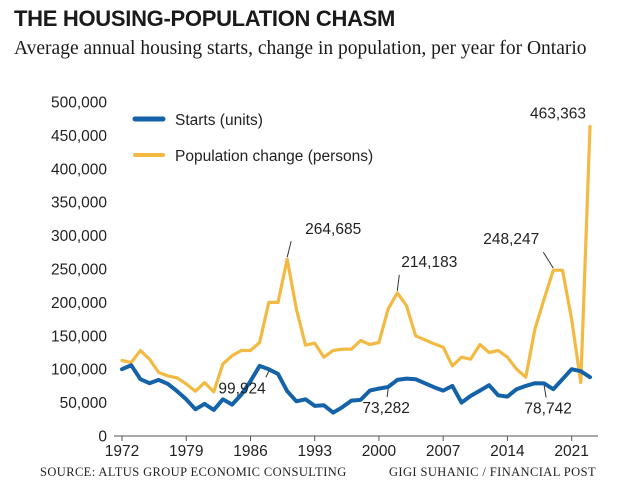  Describe the element at coordinates (102, 437) in the screenshot. I see `y-tick-label: 0` at that location.